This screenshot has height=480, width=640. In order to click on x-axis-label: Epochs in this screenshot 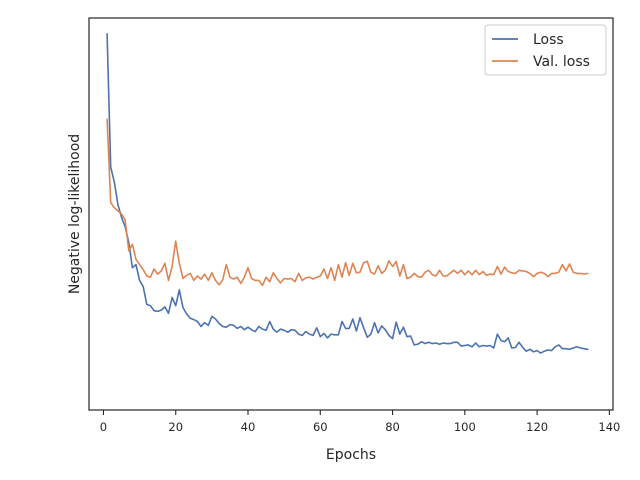, I will do `click(351, 455)`.